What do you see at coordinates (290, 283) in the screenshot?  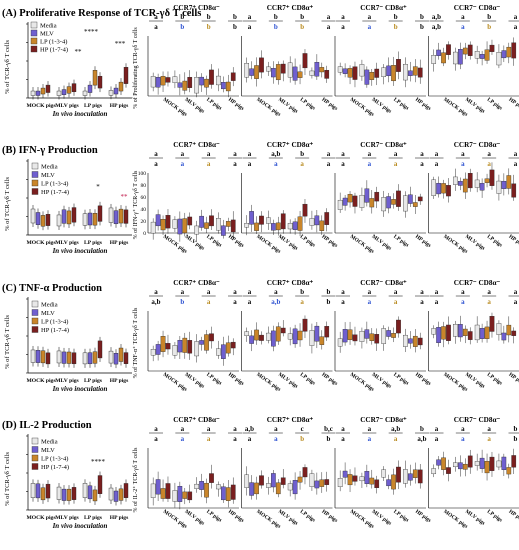 I see `subset-title: CCR7⁺ CD8α⁺` at bounding box center [290, 283].